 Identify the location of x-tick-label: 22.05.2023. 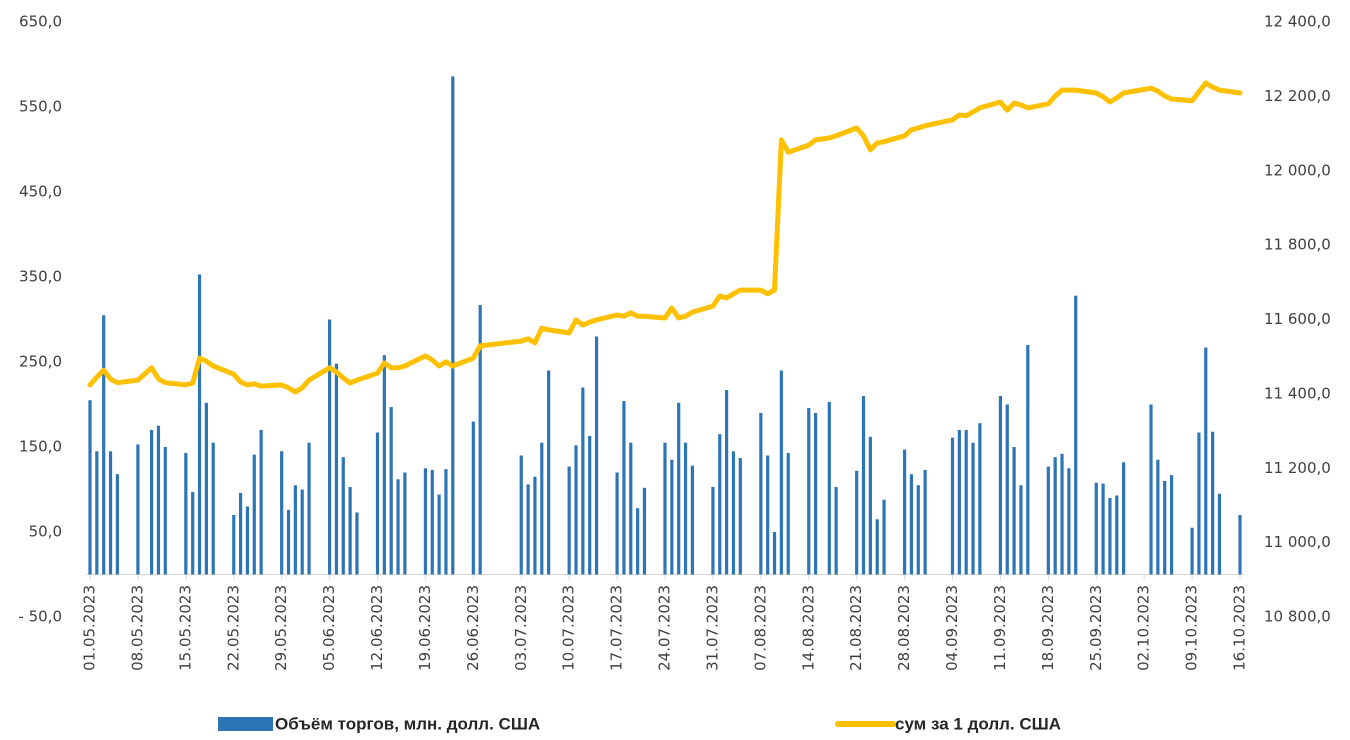
(233, 628).